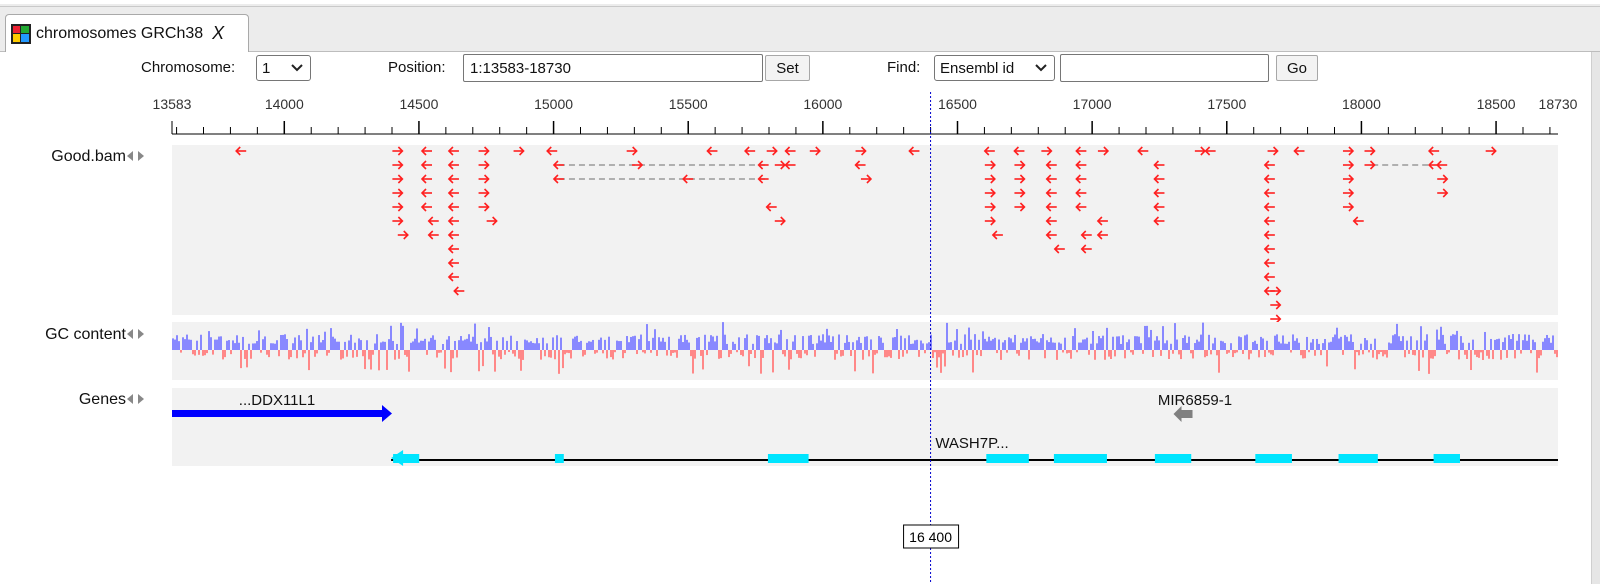  I want to click on close-icon: X, so click(218, 33).